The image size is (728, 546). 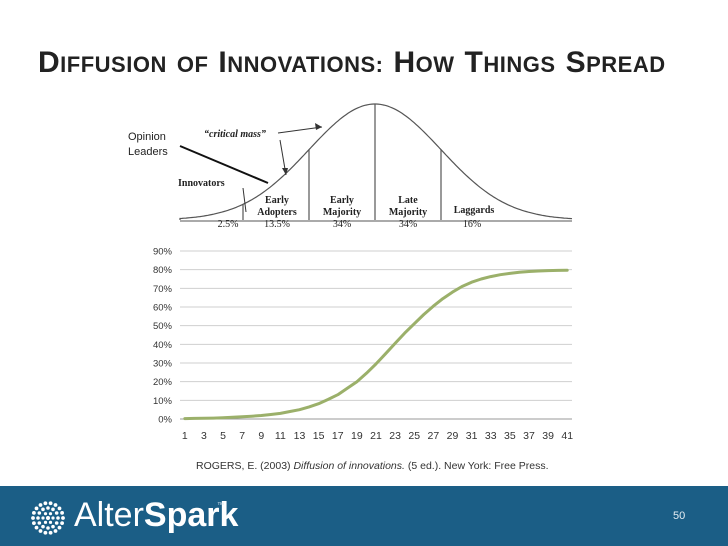 I want to click on opinion-leaders-pointer, so click(x=224, y=164).